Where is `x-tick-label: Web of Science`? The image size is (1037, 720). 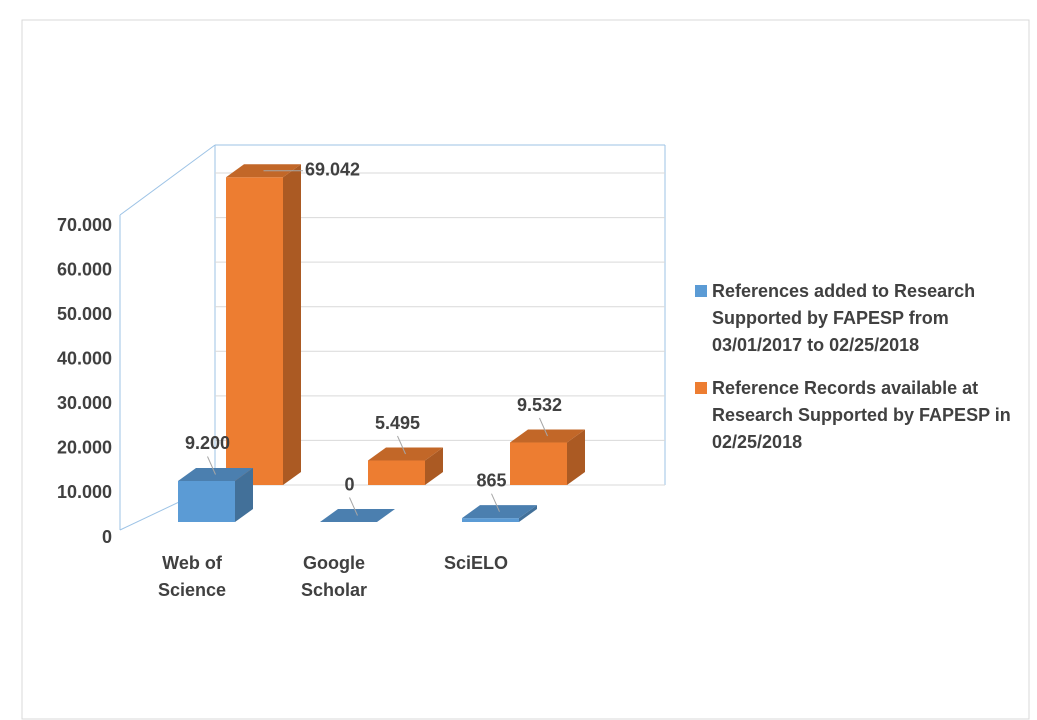 x-tick-label: Web of Science is located at coordinates (192, 576).